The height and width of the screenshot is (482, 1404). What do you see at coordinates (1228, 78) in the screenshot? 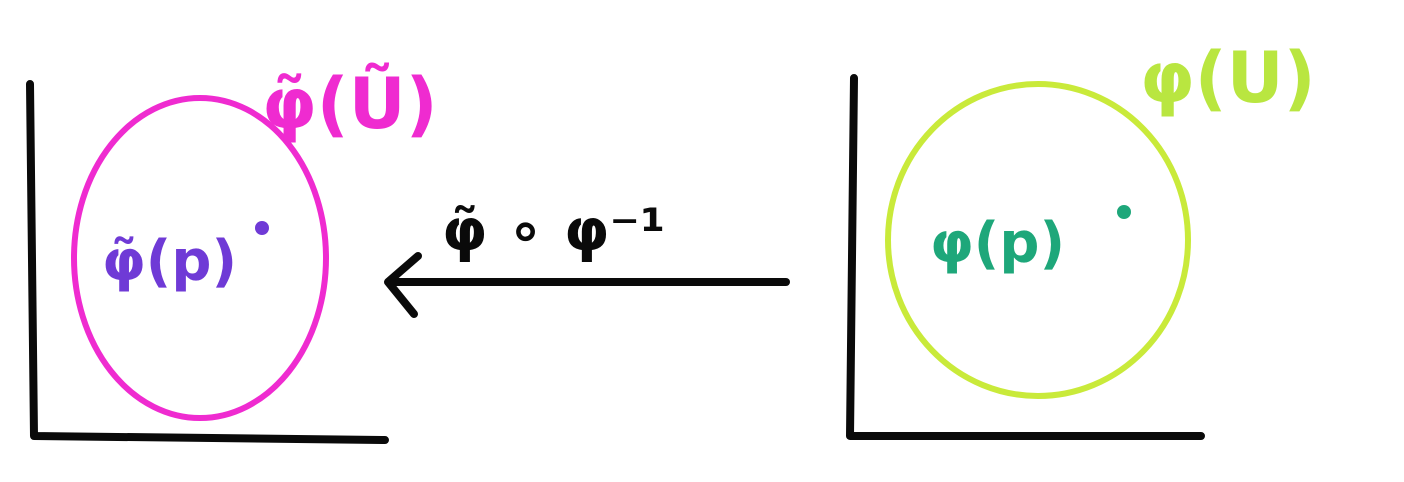
I see `right-region-label: φ(U)` at bounding box center [1228, 78].